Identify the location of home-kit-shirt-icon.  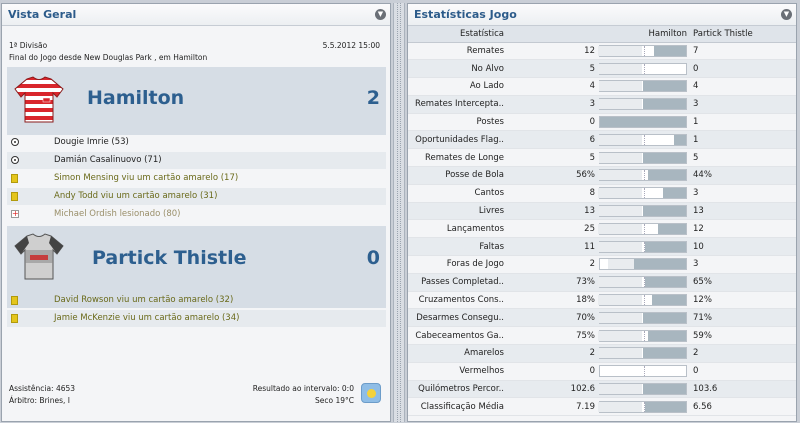
(39, 99).